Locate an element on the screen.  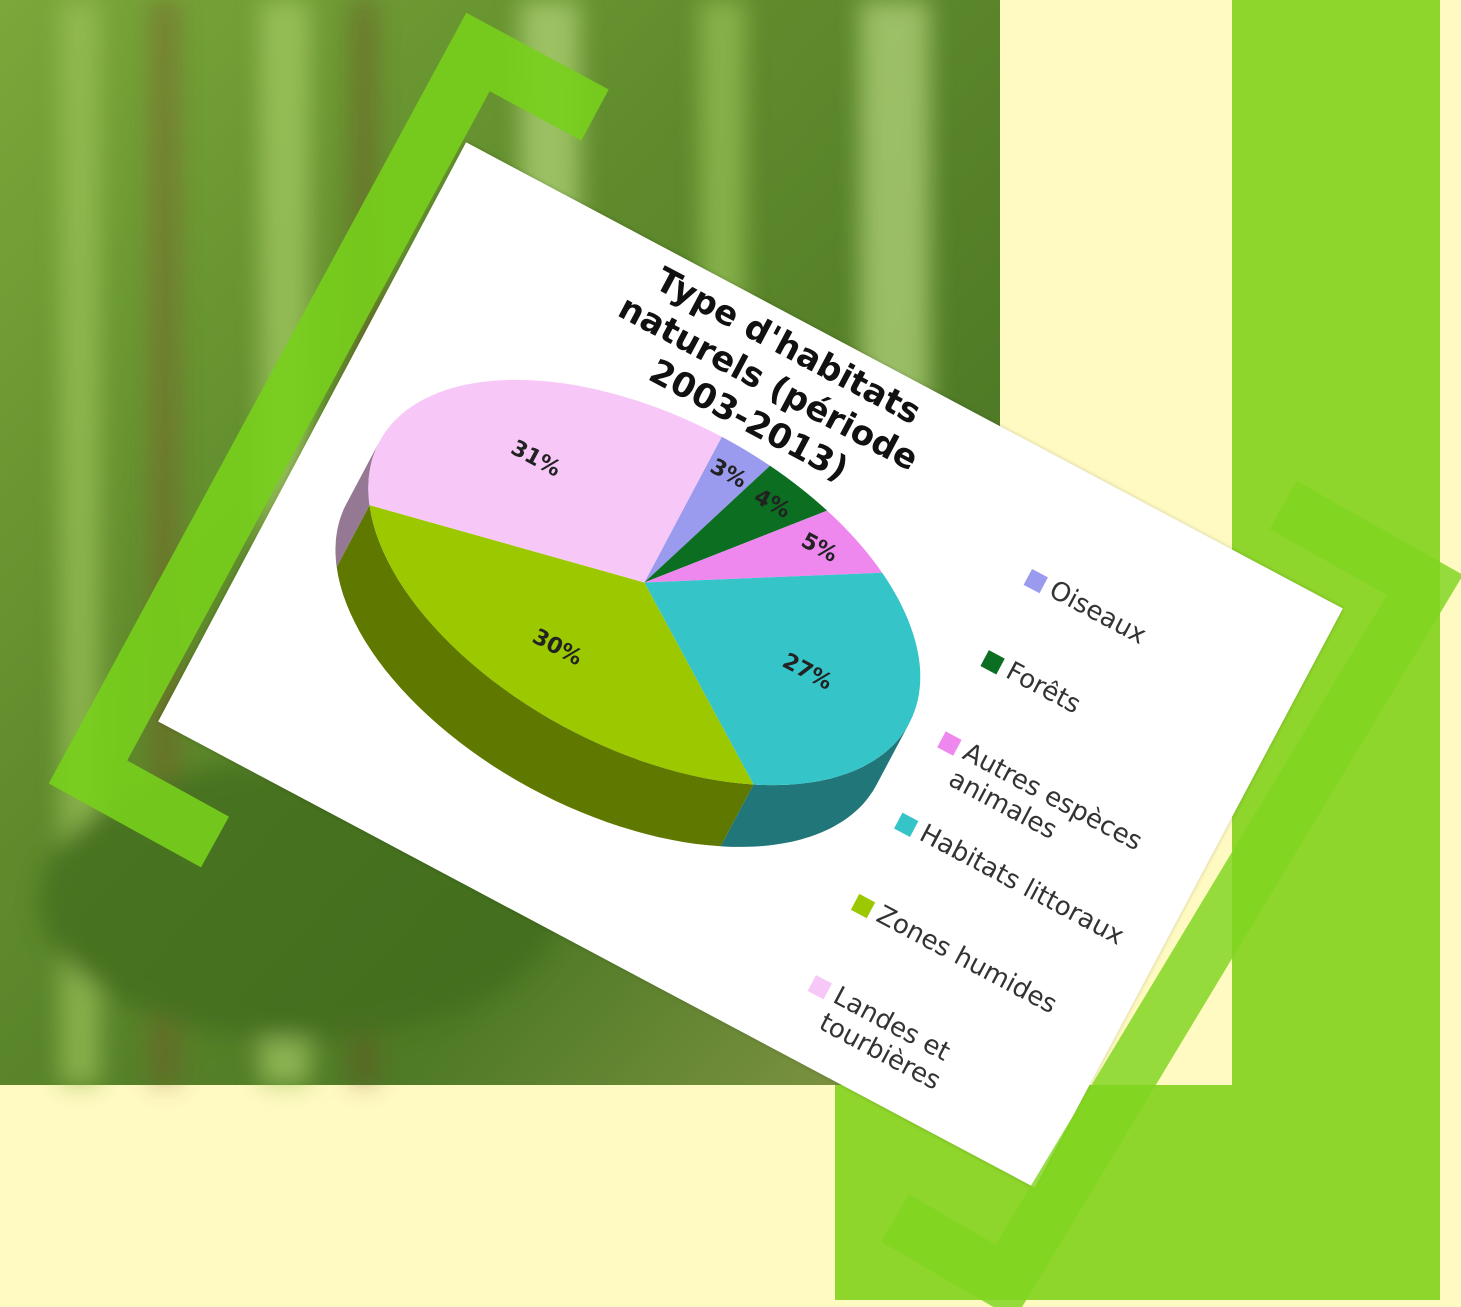
chart: 3%4%5%27%30%31% is located at coordinates (628, 613).